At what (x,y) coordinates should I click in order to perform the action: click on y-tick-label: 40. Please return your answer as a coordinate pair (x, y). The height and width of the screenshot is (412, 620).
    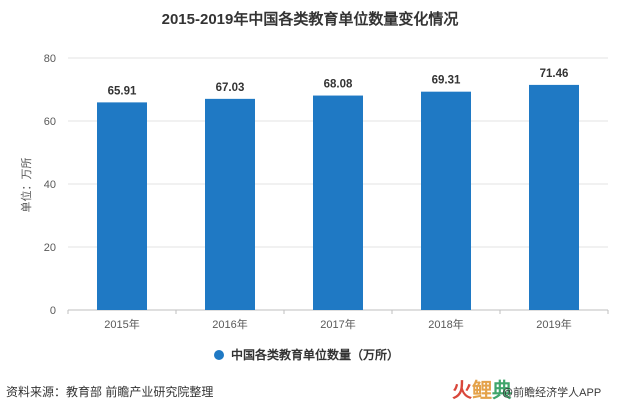
    Looking at the image, I should click on (50, 185).